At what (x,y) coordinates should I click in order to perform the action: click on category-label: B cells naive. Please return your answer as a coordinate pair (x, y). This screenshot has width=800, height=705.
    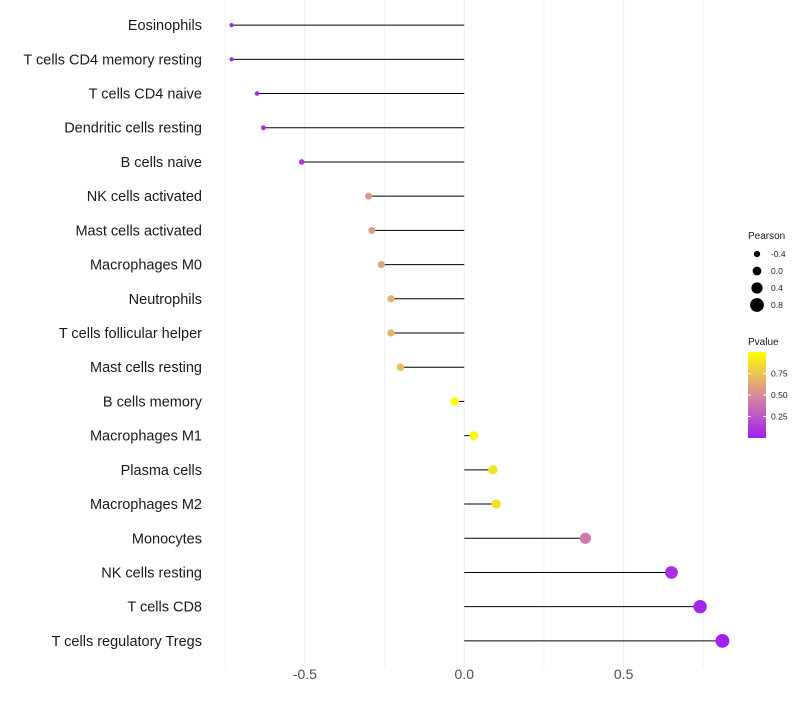
    Looking at the image, I should click on (161, 163).